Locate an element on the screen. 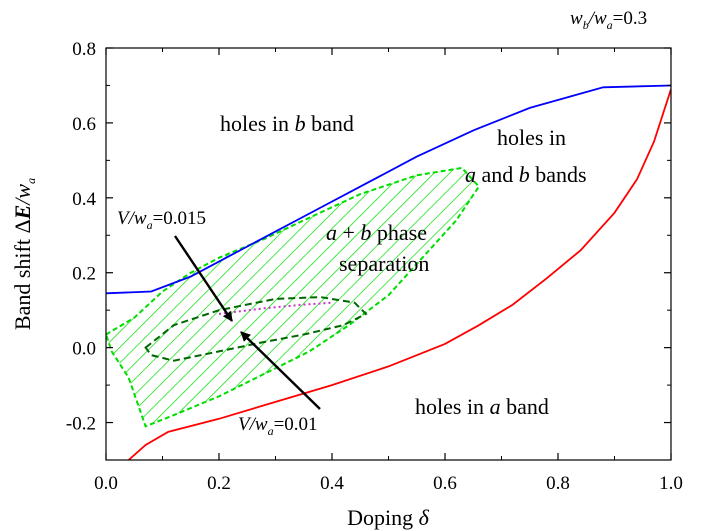 This screenshot has width=702, height=531. x-tick-label: 0.4 is located at coordinates (332, 483).